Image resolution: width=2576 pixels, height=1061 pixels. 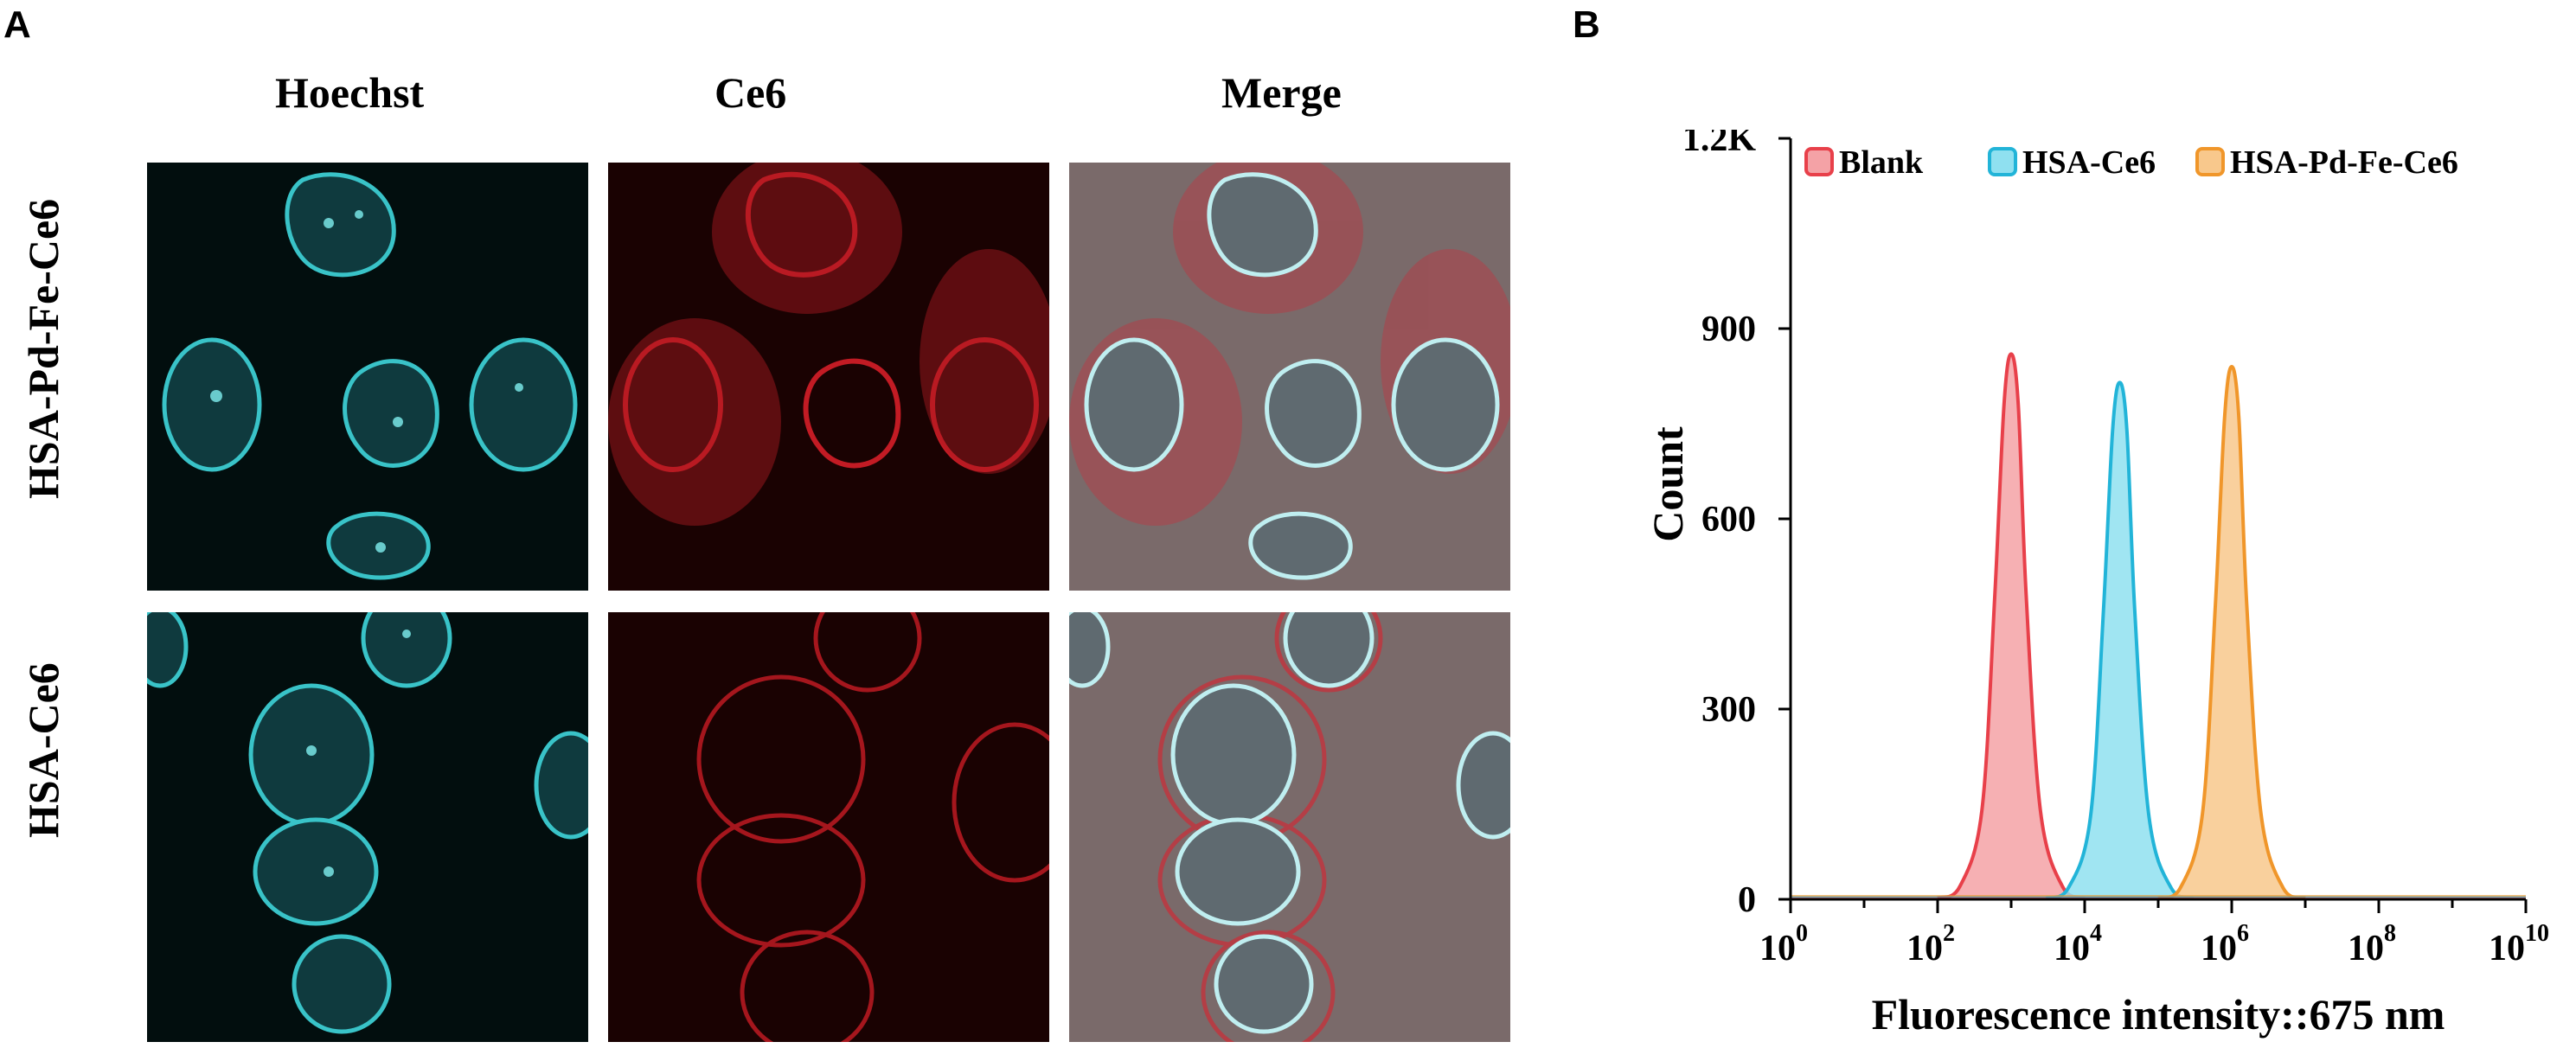 What do you see at coordinates (367, 827) in the screenshot?
I see `micrograph-hoechst-row2` at bounding box center [367, 827].